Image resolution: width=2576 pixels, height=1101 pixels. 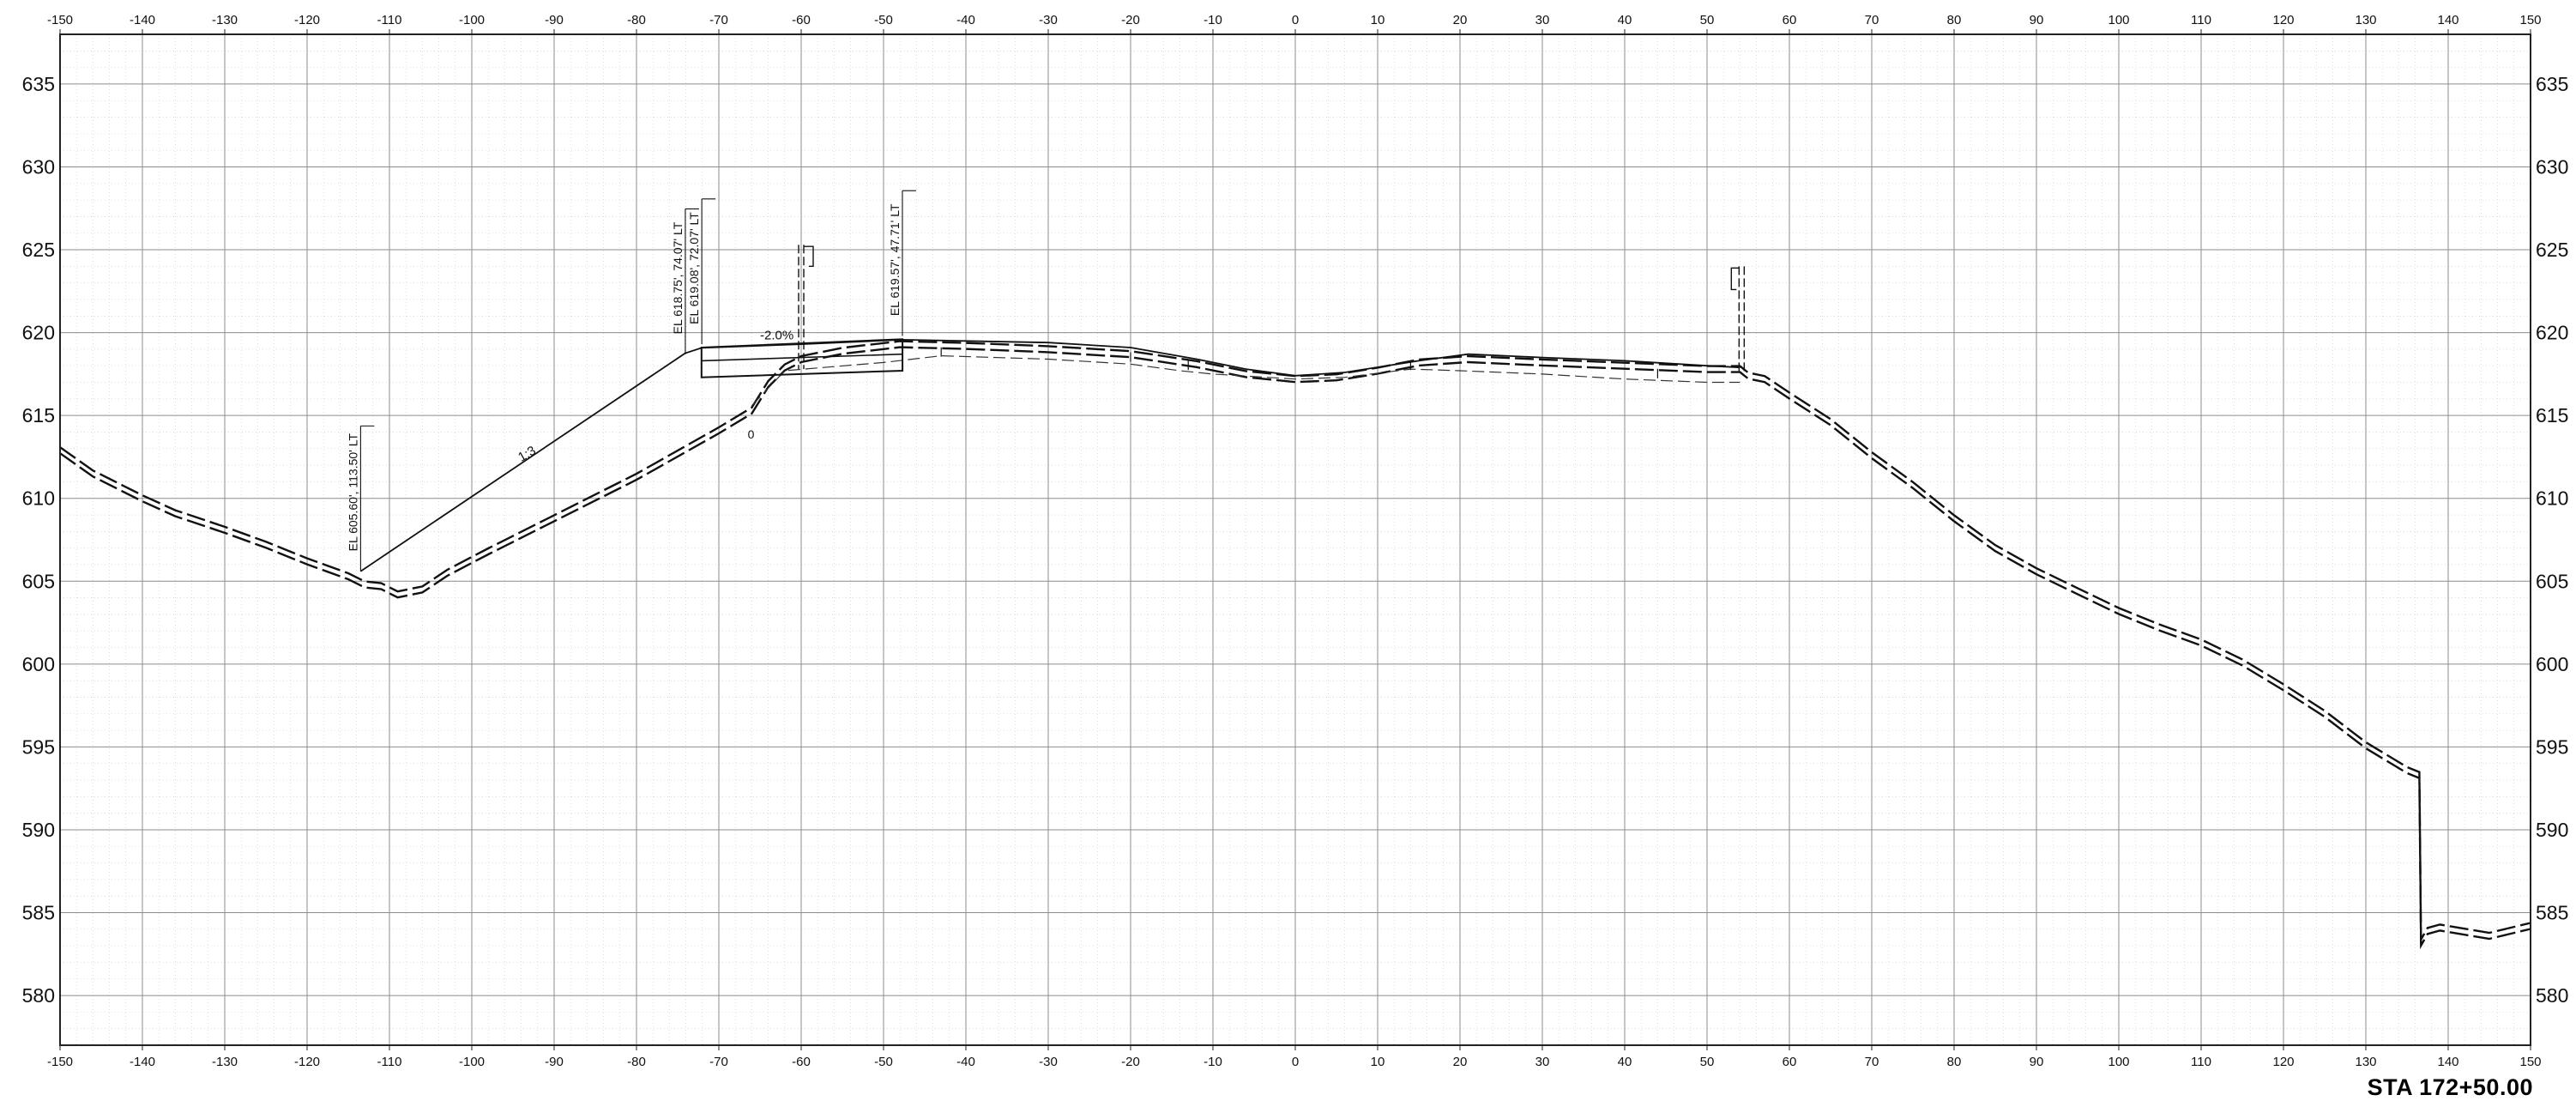 I want to click on elevation-label: EL 618.75', 74.07' LT, so click(x=678, y=277).